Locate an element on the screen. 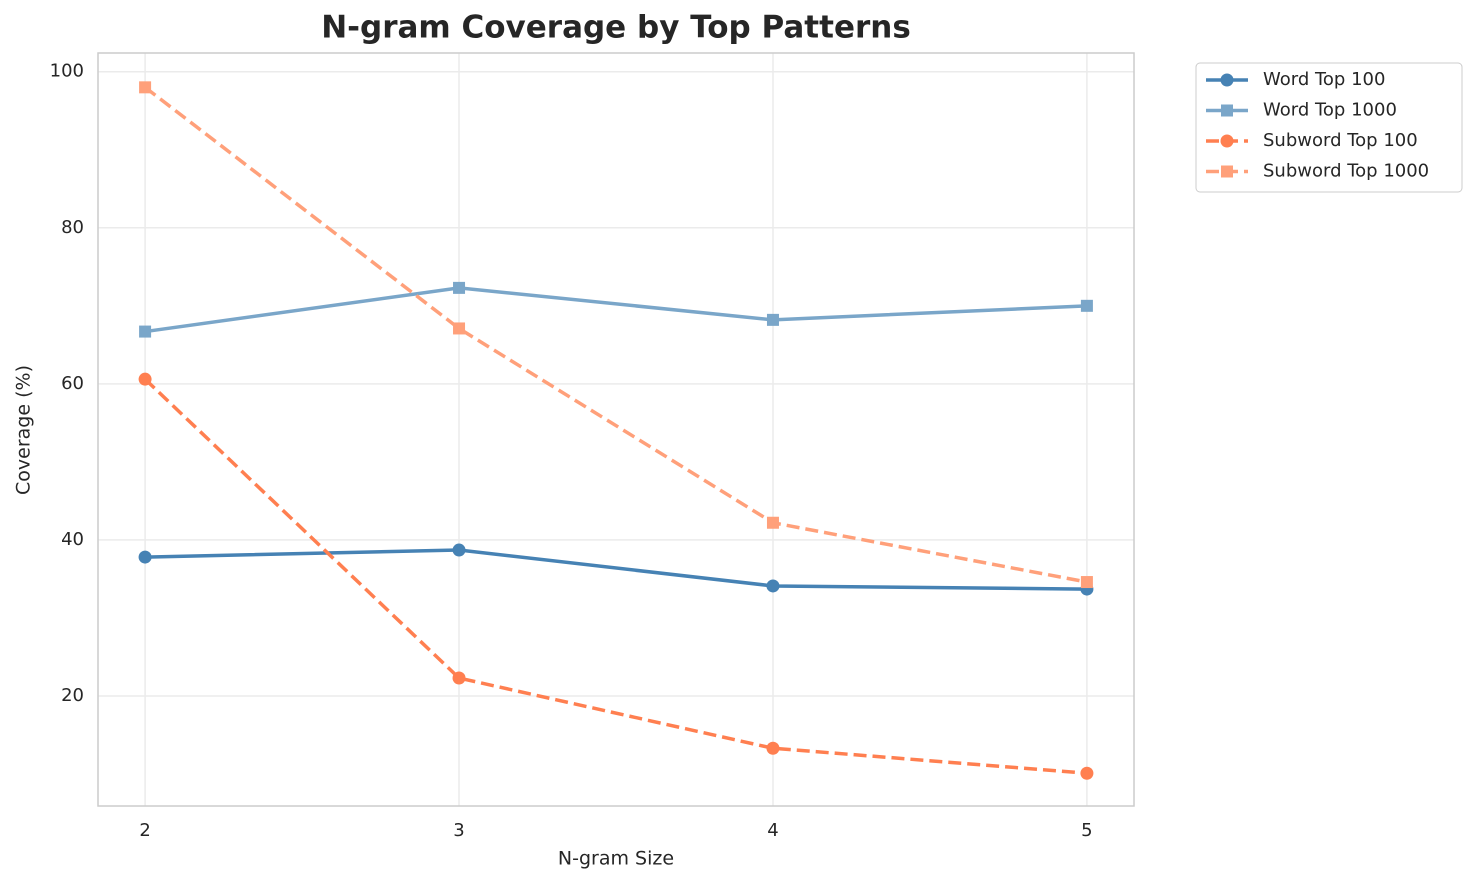  legend-label: Subword Top 100 is located at coordinates (1340, 140).